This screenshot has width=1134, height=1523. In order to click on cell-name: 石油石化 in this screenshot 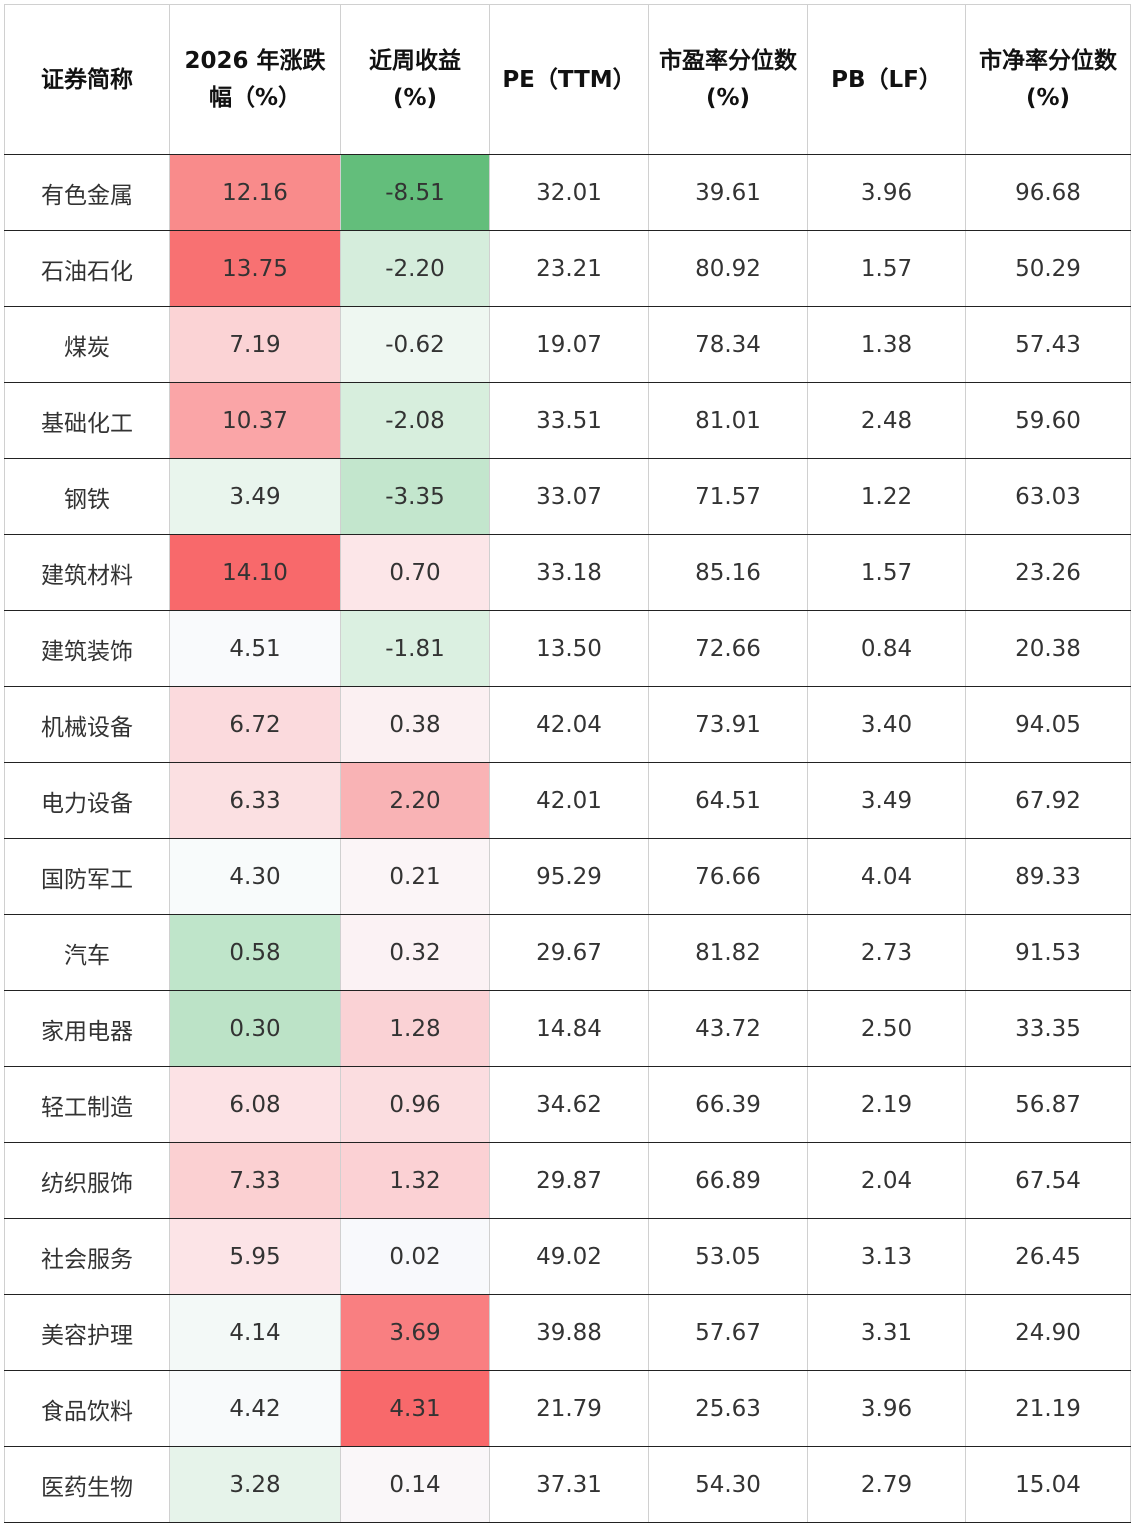, I will do `click(87, 268)`.